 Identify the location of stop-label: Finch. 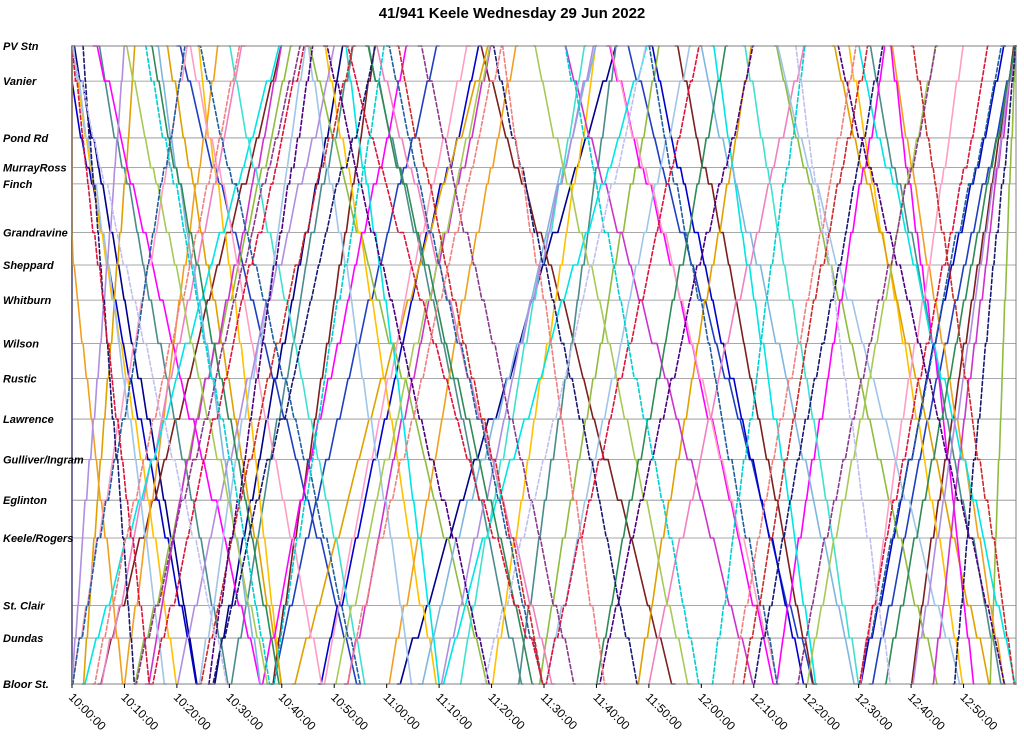
(18, 185).